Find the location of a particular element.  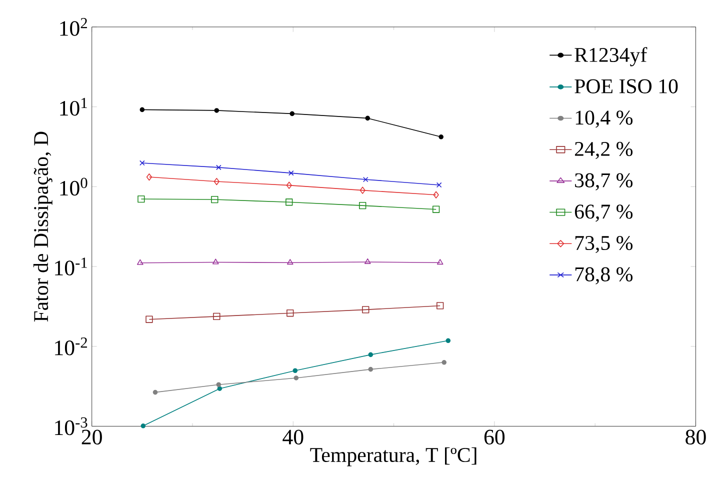

legend-label: 38,7 % is located at coordinates (604, 181).